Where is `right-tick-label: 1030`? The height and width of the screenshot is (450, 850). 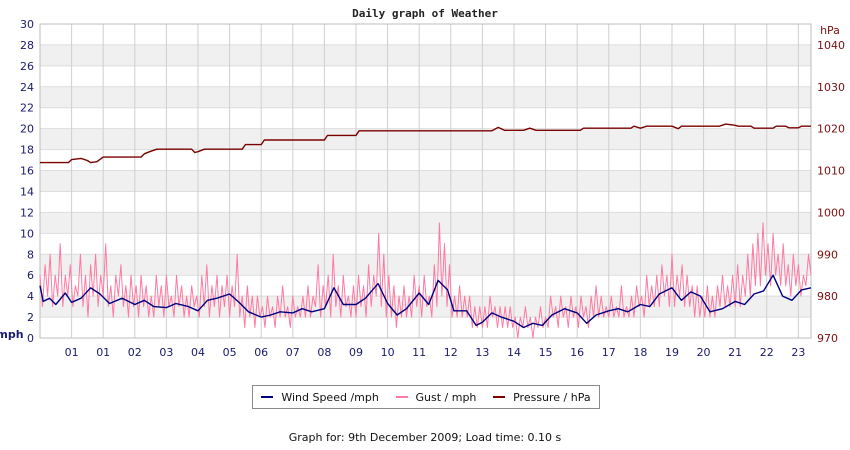
right-tick-label: 1030 is located at coordinates (831, 87).